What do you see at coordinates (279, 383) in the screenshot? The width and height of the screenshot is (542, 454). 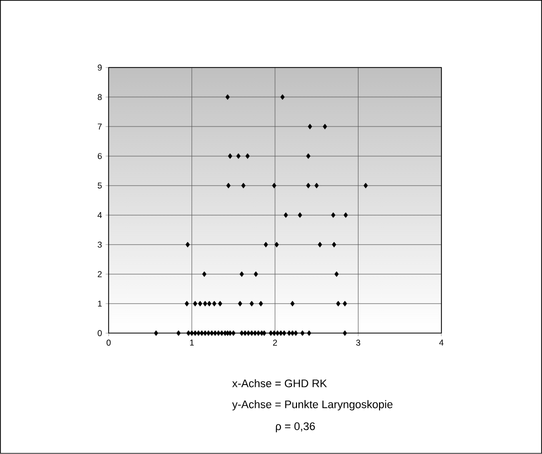 I see `text: x-Achse = GHD RK` at bounding box center [279, 383].